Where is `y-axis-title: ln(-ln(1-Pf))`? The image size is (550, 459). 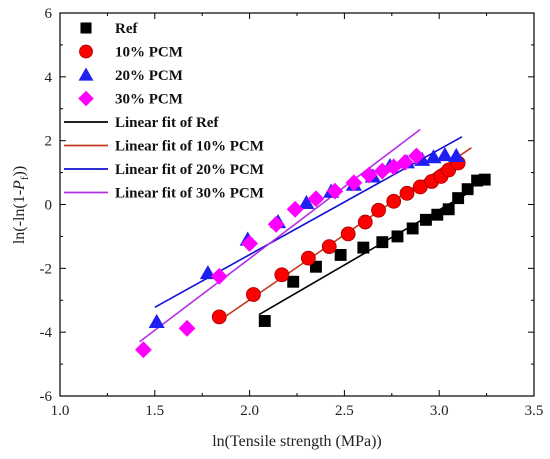
y-axis-title: ln(-ln(1-Pf)) is located at coordinates (21, 205).